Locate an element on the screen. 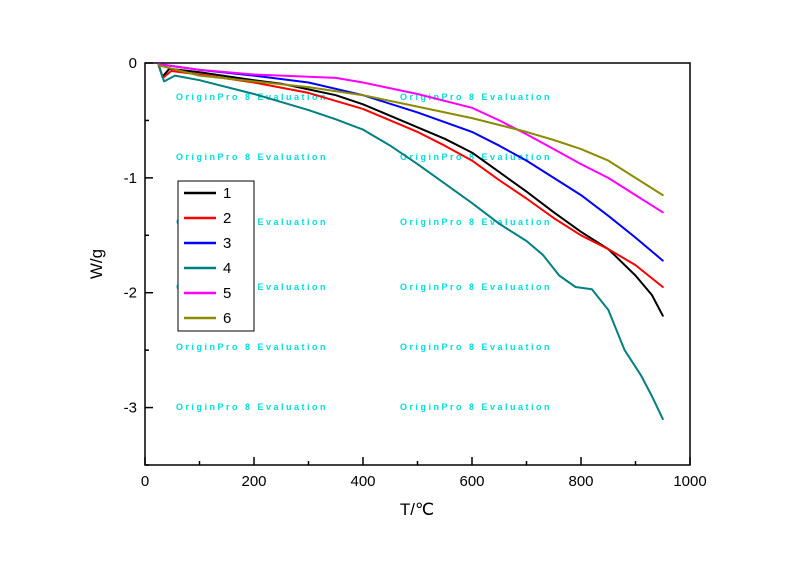  legend-box is located at coordinates (216, 256).